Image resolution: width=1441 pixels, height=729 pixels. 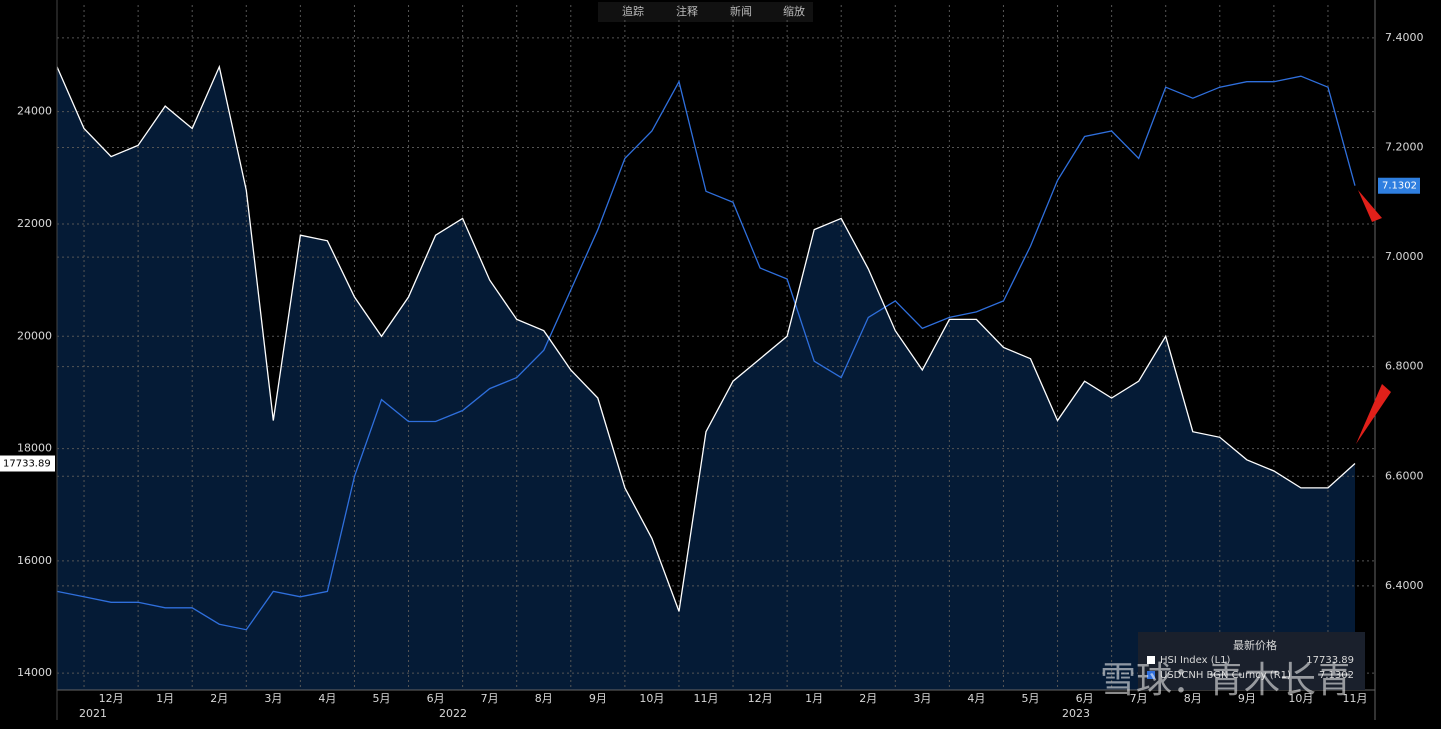 What do you see at coordinates (34, 448) in the screenshot?
I see `y-tick-label: 18000` at bounding box center [34, 448].